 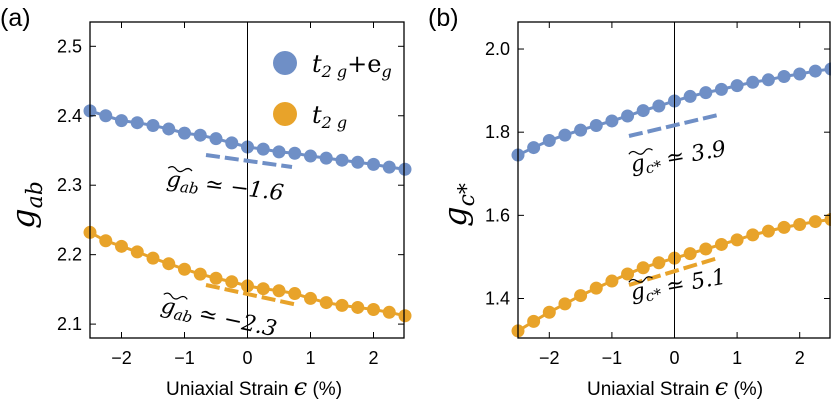 I want to click on panel-b-xtick-label: 2, so click(x=800, y=358).